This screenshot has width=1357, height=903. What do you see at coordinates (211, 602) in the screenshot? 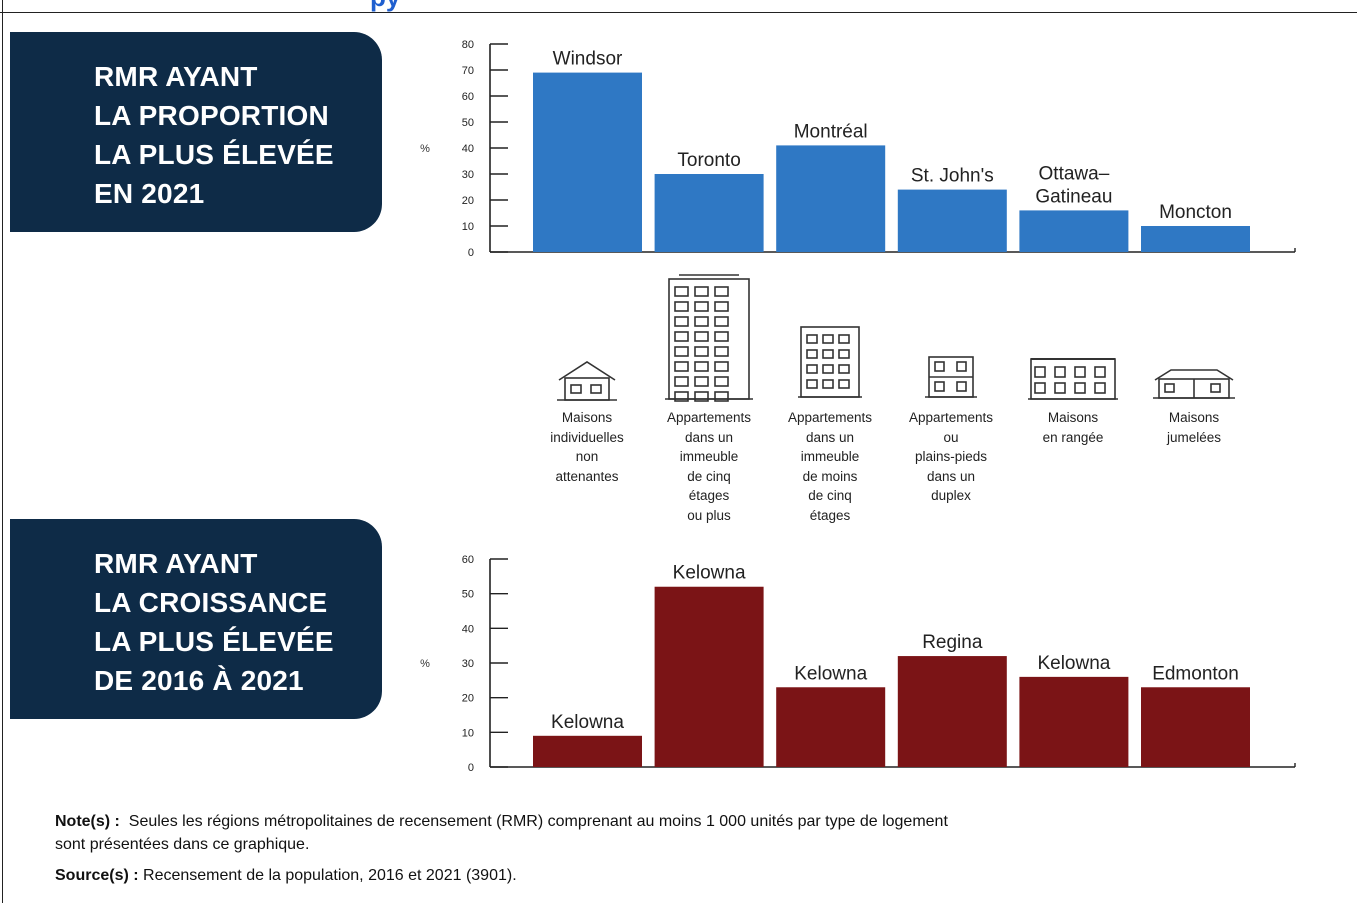
I see `bottom-panel-line-2: LA CROISSANCE` at bounding box center [211, 602].